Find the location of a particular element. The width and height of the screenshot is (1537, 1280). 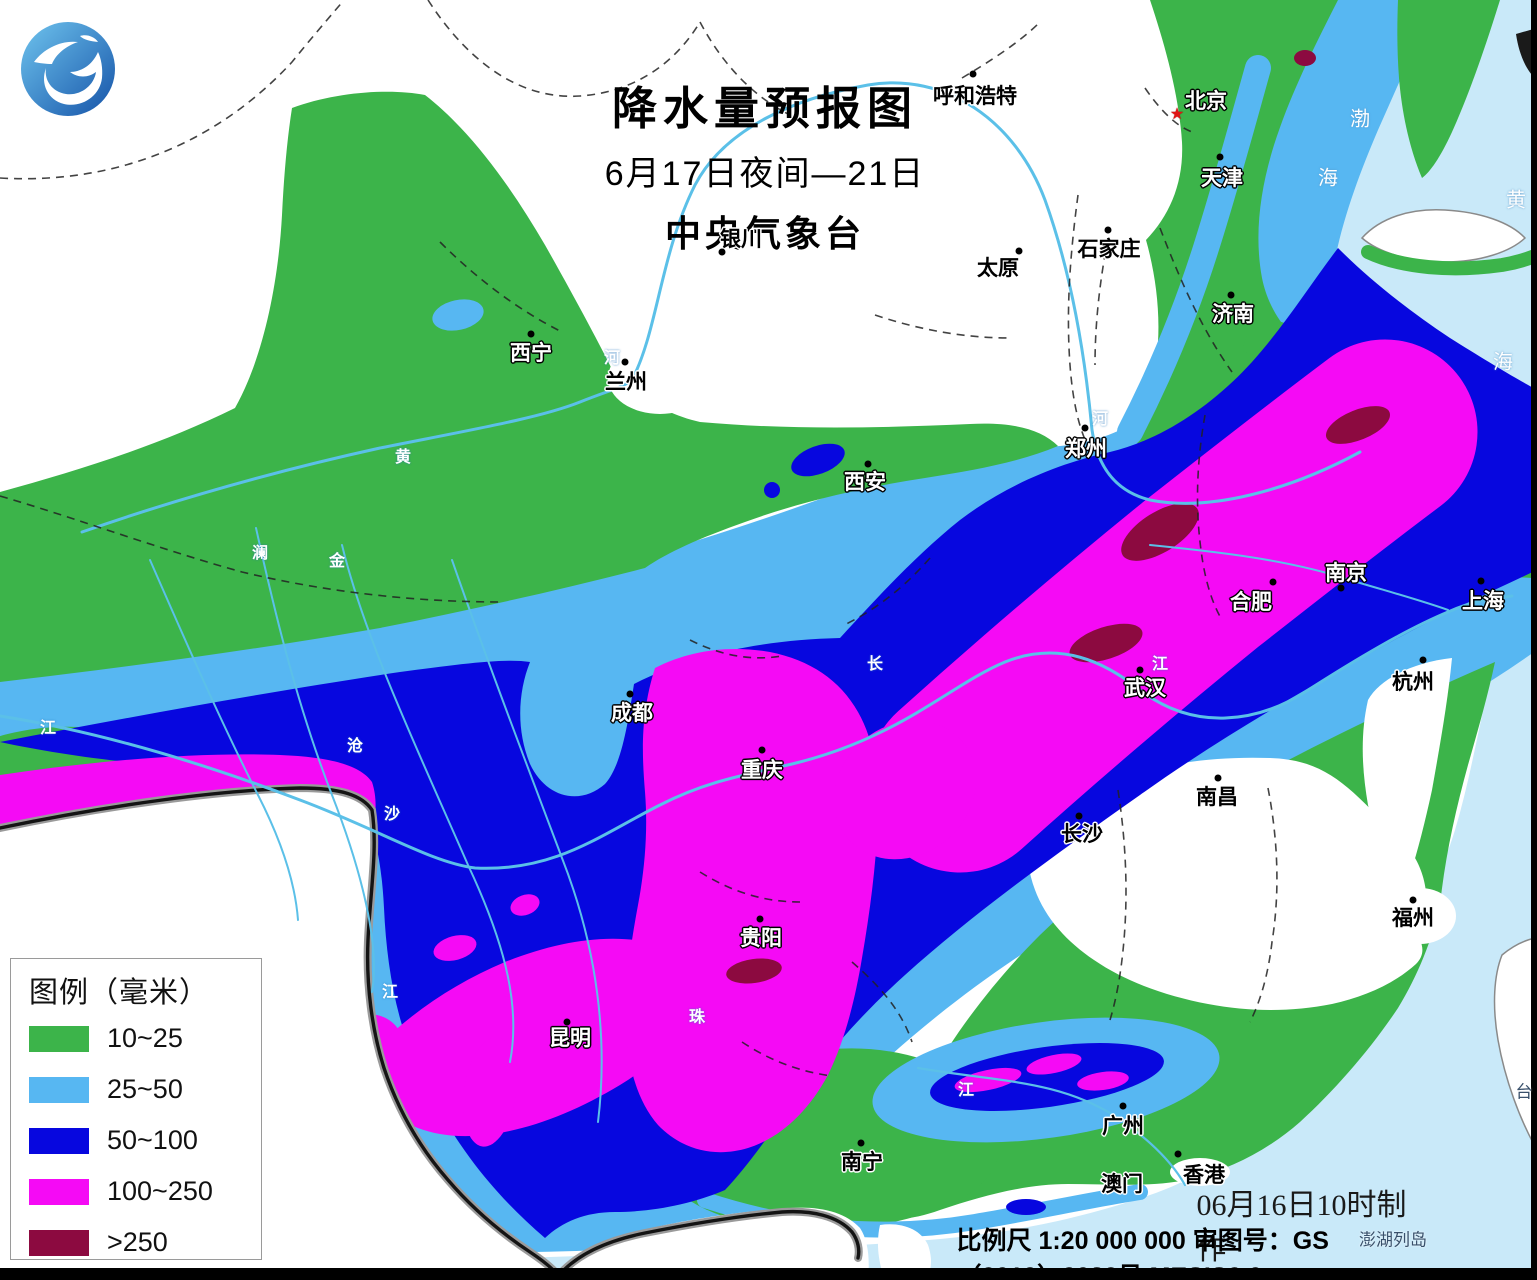

river-label: 珠 is located at coordinates (697, 1017).